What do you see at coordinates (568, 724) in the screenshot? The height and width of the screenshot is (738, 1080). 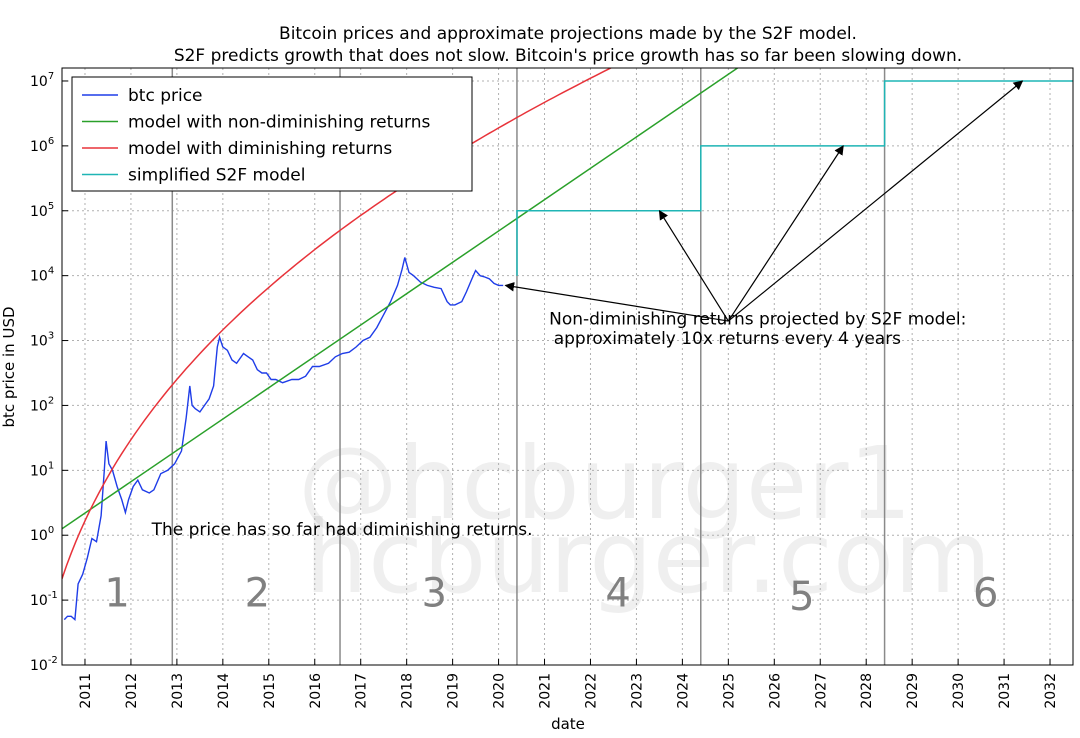 I see `x-axis-label: date` at bounding box center [568, 724].